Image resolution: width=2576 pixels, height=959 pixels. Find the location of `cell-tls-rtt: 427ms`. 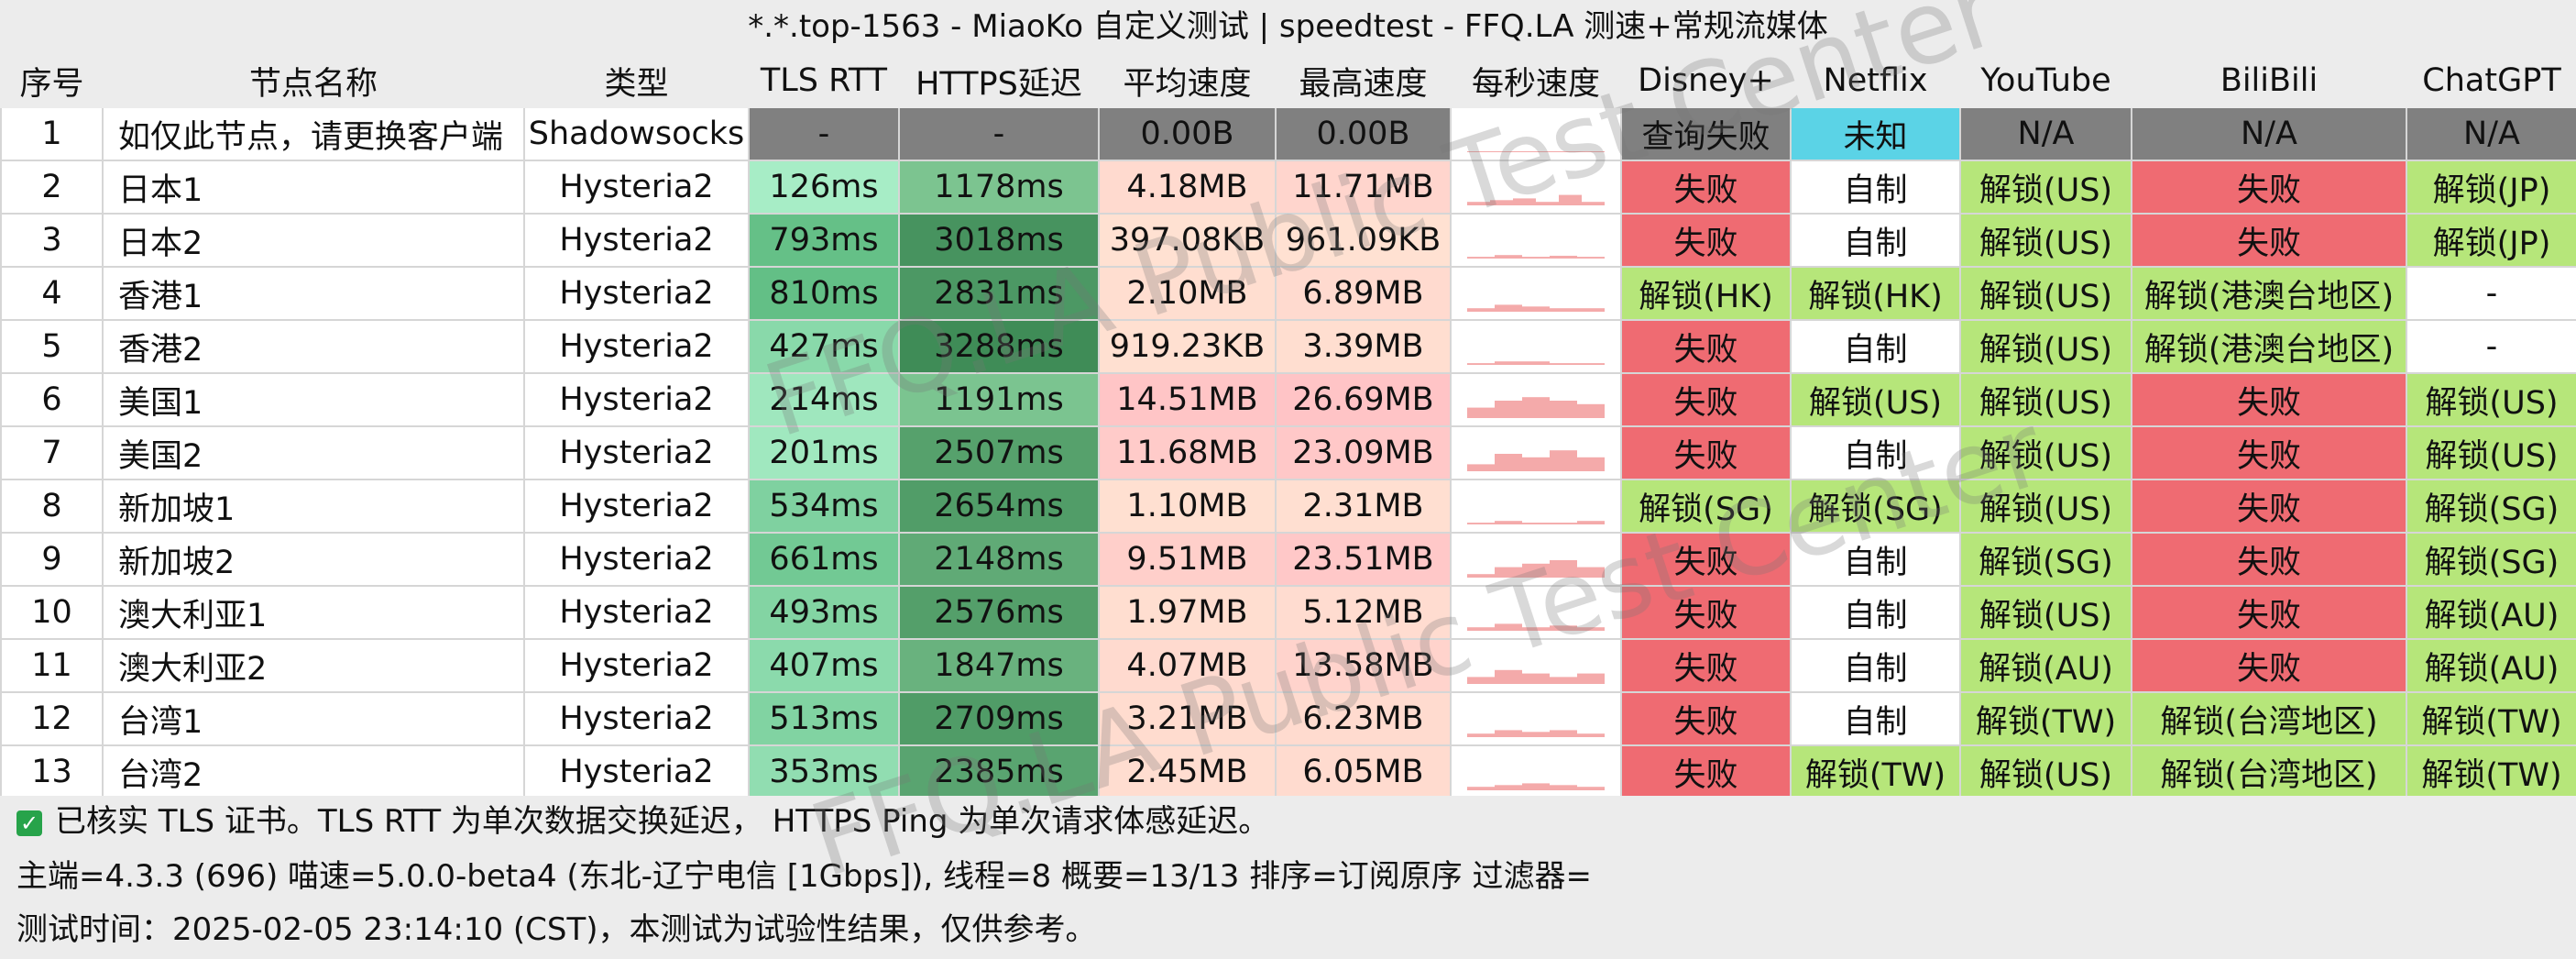

cell-tls-rtt: 427ms is located at coordinates (824, 346).